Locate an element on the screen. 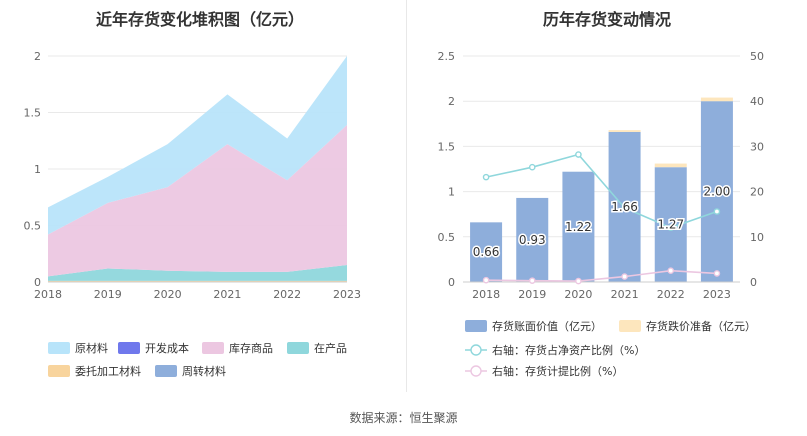 This screenshot has height=436, width=807. legend-label: 右轴：存货占净资产比例（%） is located at coordinates (568, 350).